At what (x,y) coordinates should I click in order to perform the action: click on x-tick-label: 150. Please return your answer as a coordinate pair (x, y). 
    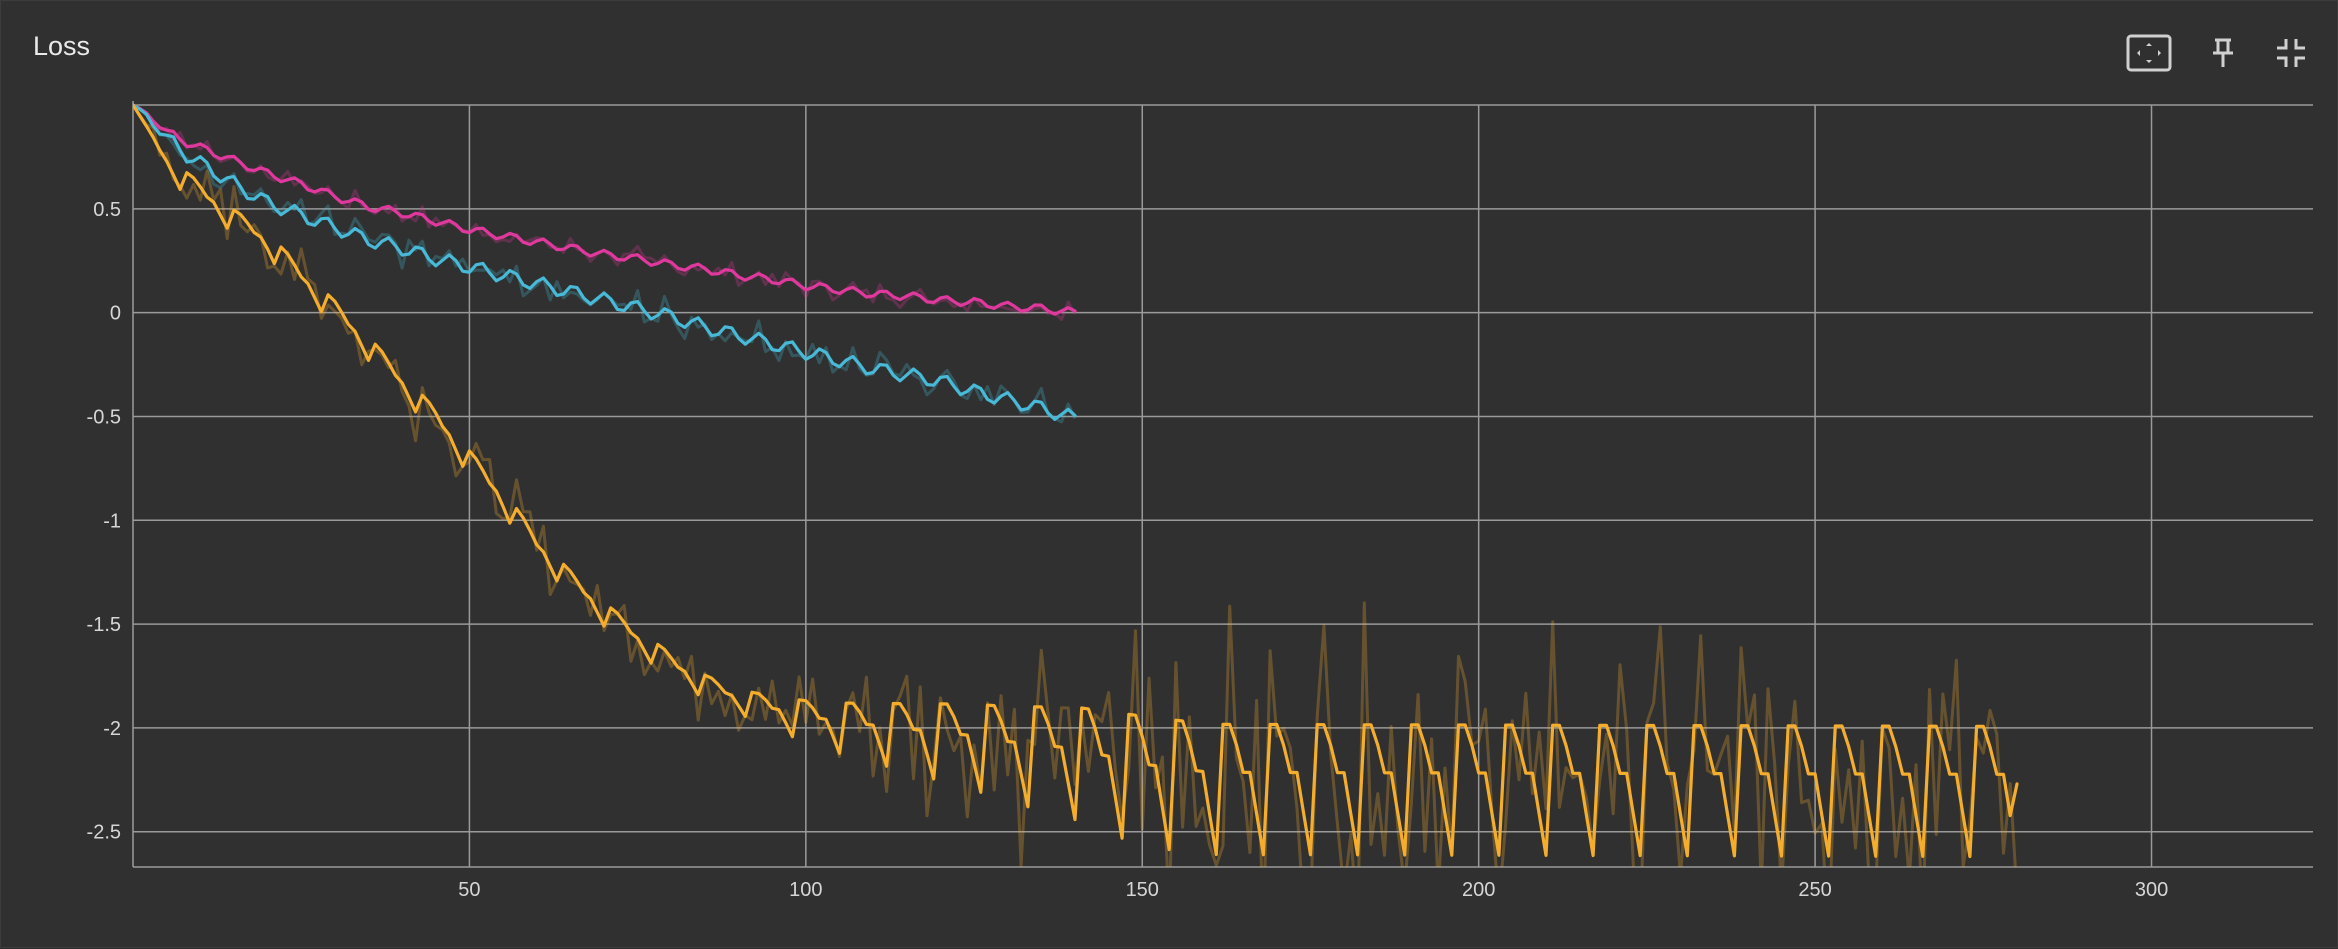
    Looking at the image, I should click on (1142, 890).